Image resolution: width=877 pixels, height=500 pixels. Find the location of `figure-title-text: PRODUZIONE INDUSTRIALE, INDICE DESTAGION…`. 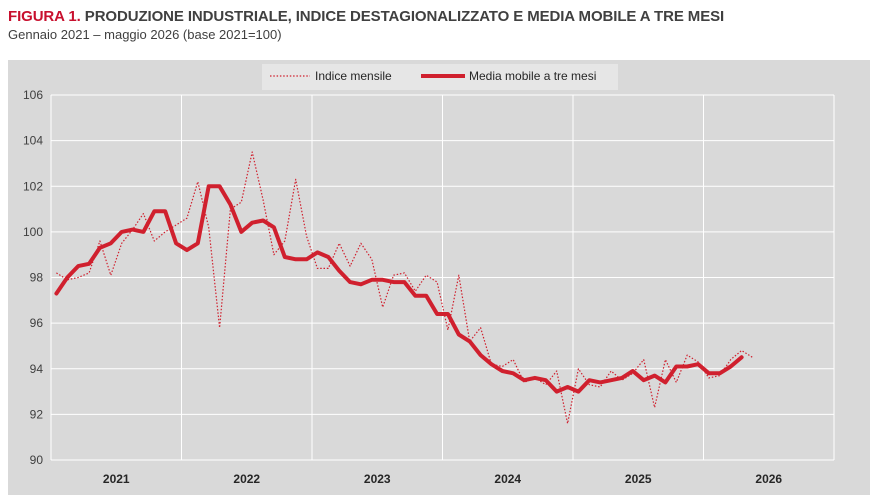

figure-title-text: PRODUZIONE INDUSTRIALE, INDICE DESTAGION… is located at coordinates (404, 16).